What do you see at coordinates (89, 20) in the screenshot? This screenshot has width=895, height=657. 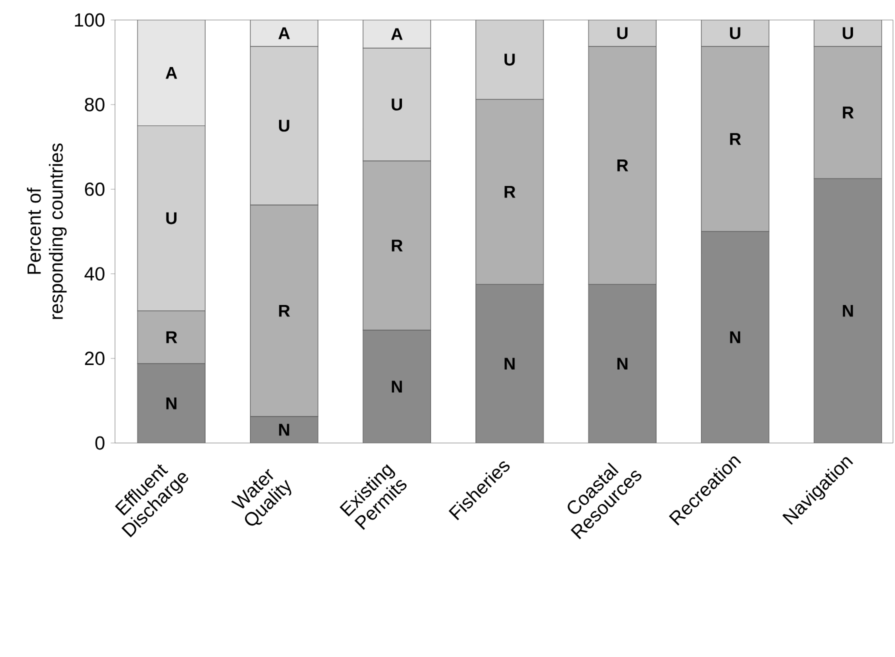 I see `y-tick-label: 100` at bounding box center [89, 20].